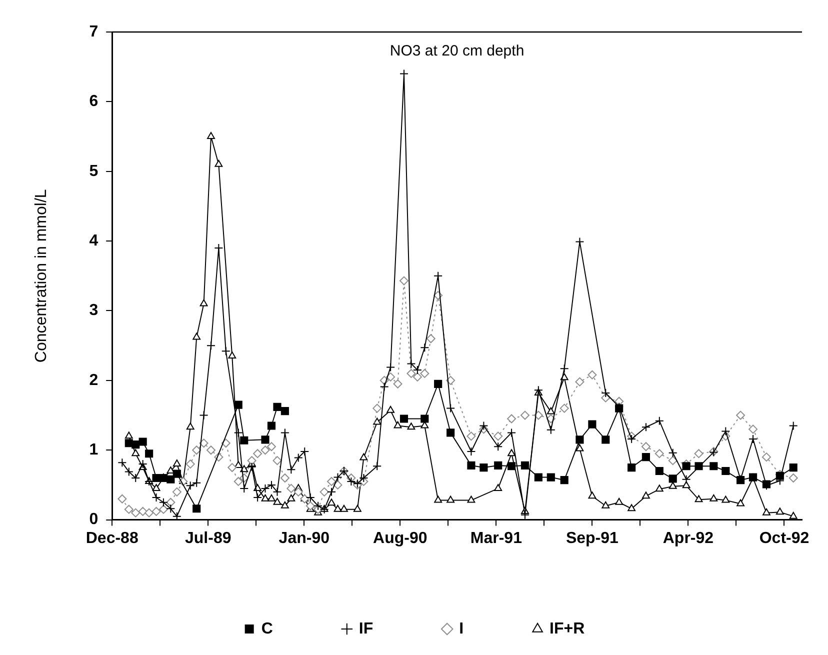 This screenshot has height=655, width=828. Describe the element at coordinates (93, 450) in the screenshot. I see `y-tick-label: 1` at that location.